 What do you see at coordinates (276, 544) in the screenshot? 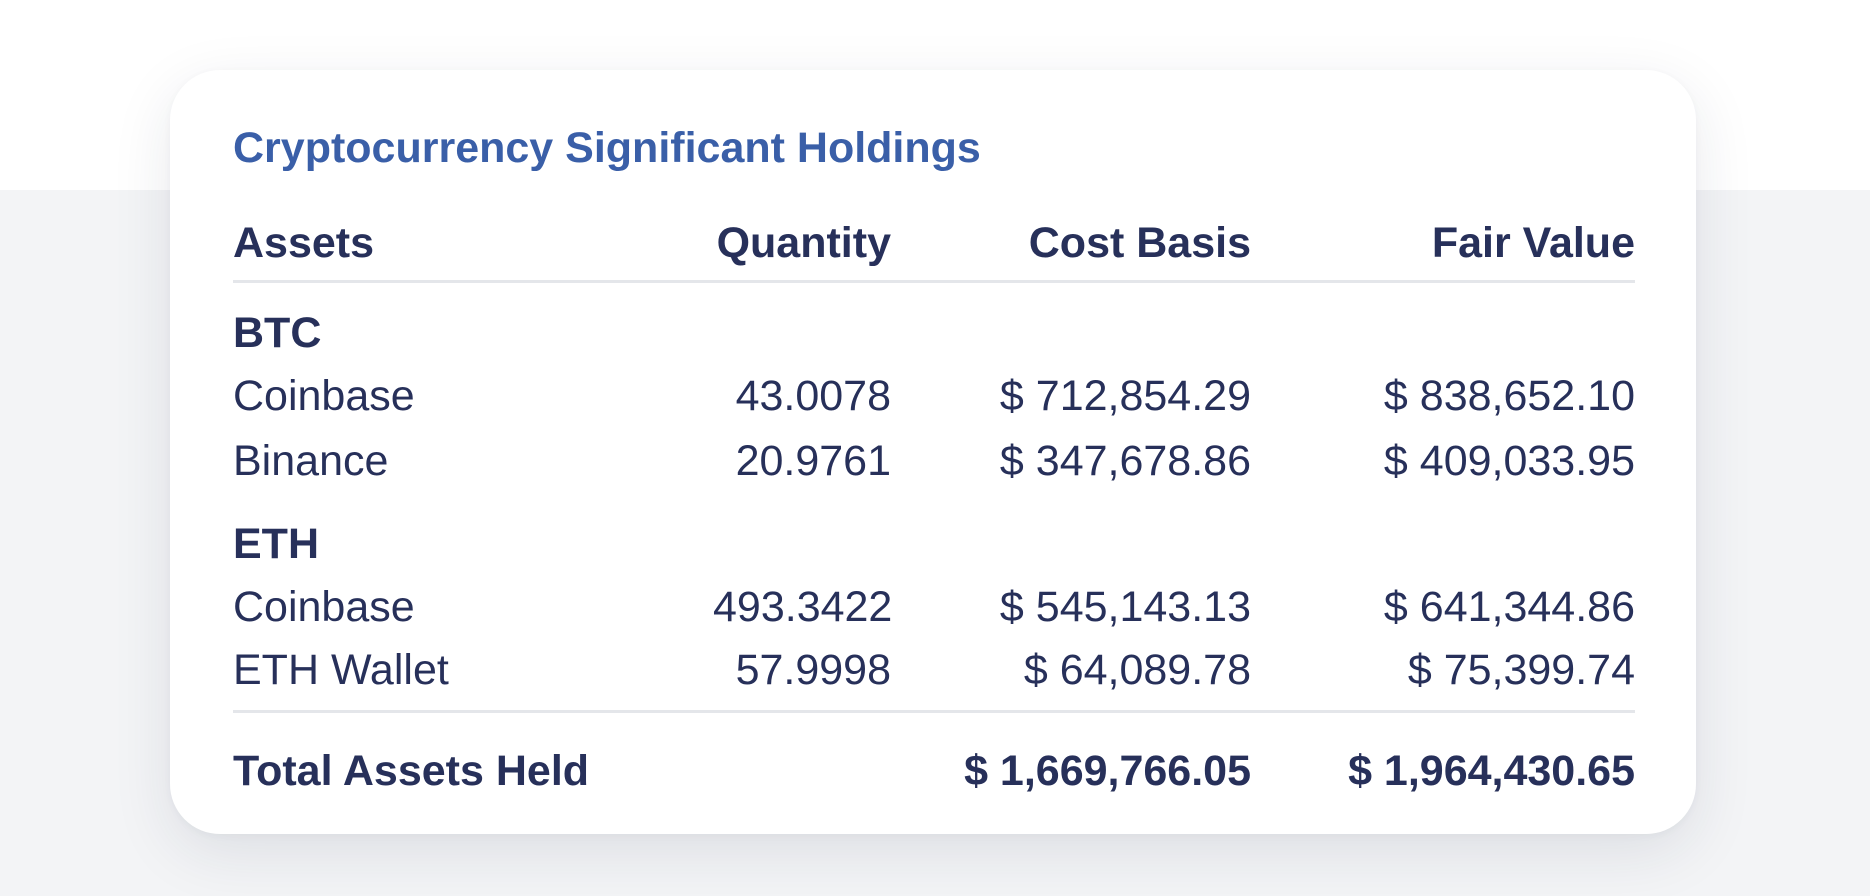
I see `group-label: ETH` at bounding box center [276, 544].